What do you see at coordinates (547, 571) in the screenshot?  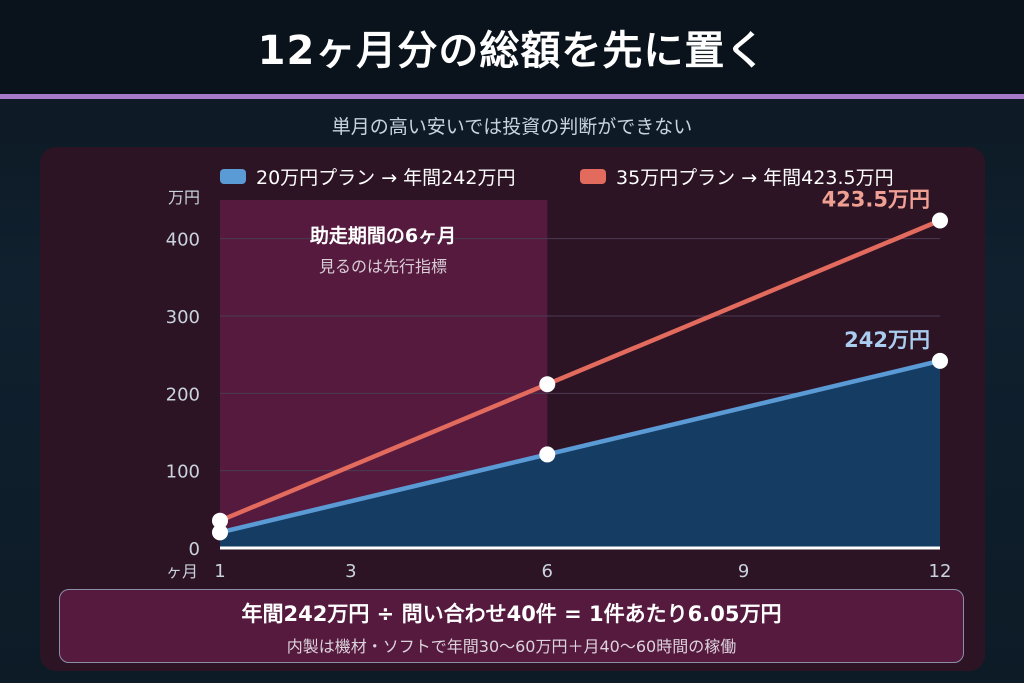 I see `x-tick-label: 6` at bounding box center [547, 571].